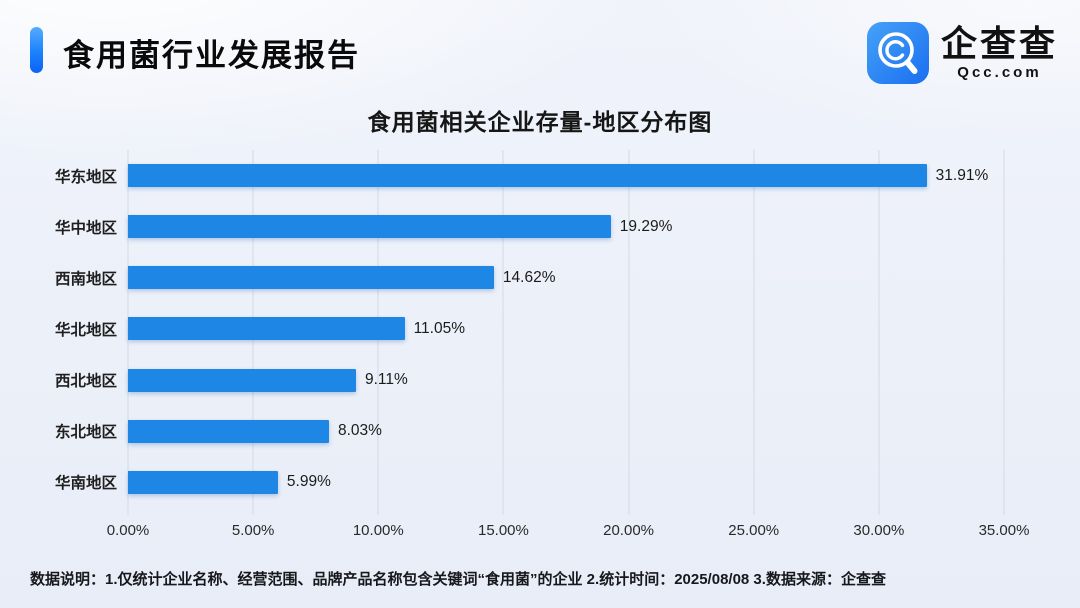  I want to click on bar-row: 西南地区 14.62%, so click(529, 277).